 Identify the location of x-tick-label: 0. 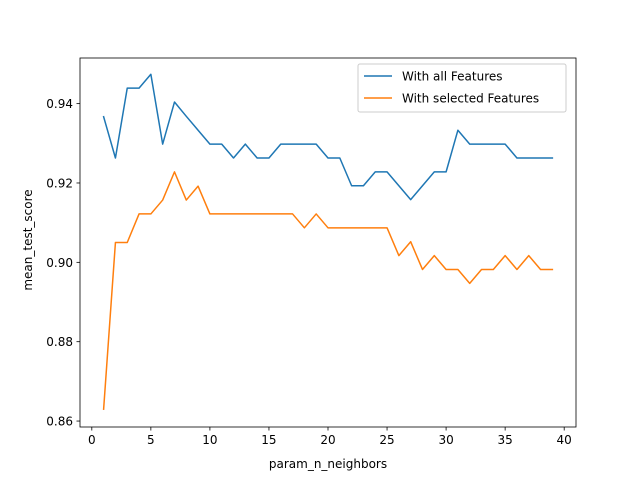
(92, 440).